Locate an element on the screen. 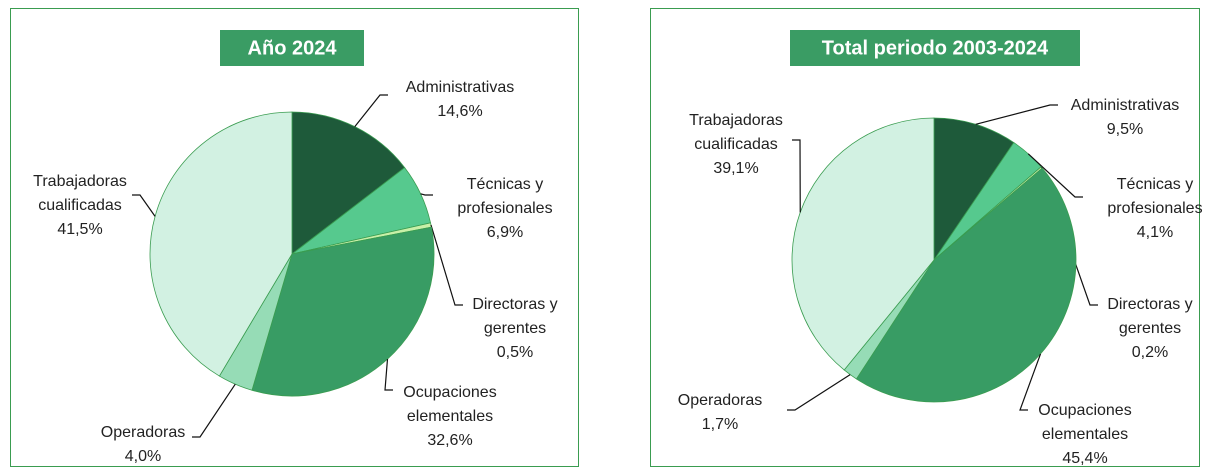  chart-title: Año 2024 is located at coordinates (293, 48).